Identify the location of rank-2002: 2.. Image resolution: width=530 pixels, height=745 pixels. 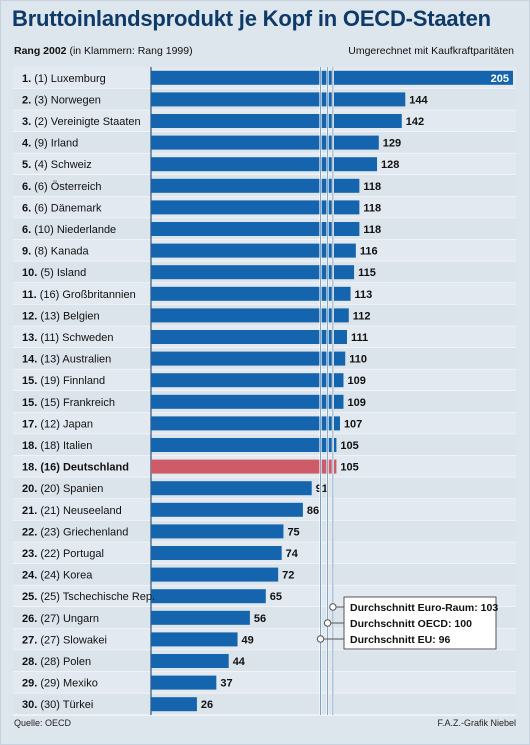
(26, 100).